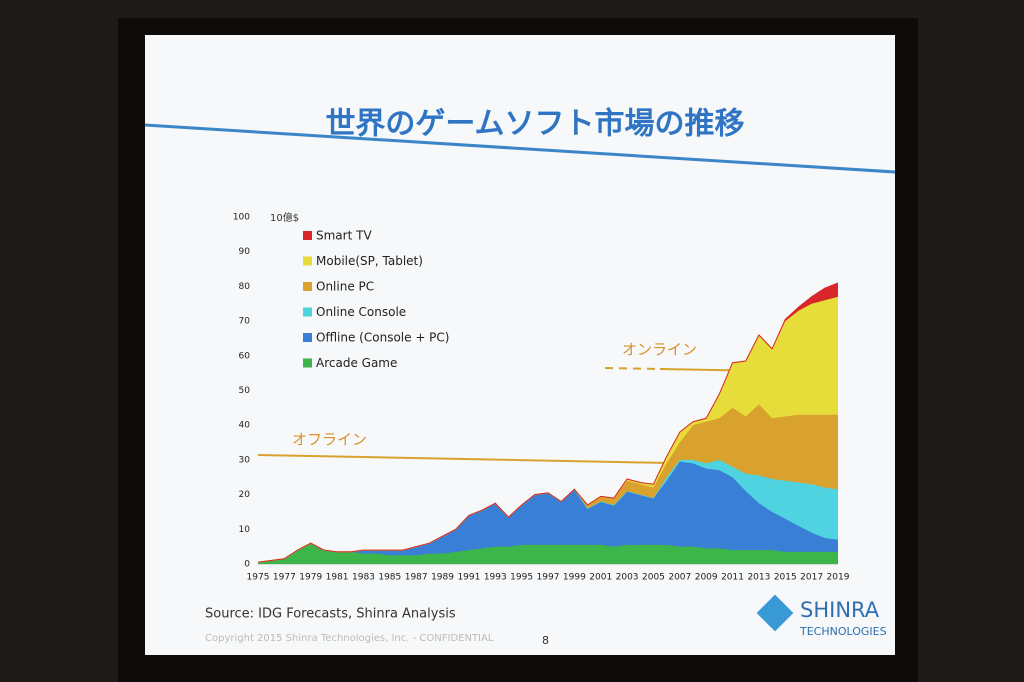 This screenshot has height=682, width=1024. What do you see at coordinates (284, 217) in the screenshot?
I see `y-unit: 10億$` at bounding box center [284, 217].